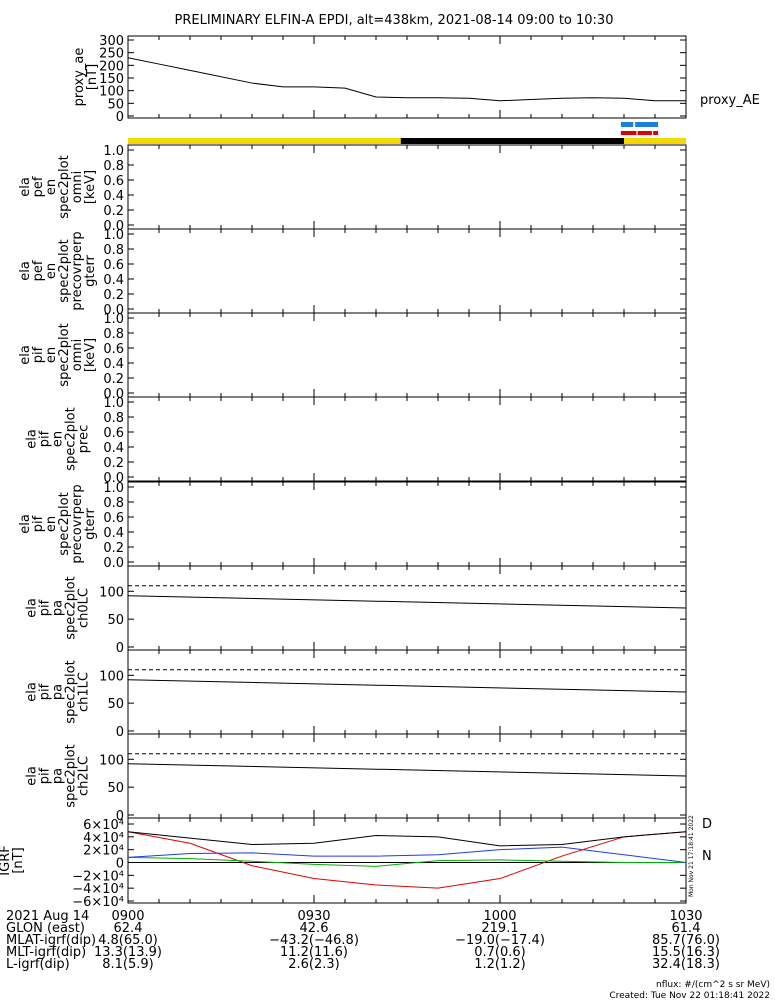 The image size is (775, 1000). What do you see at coordinates (499, 916) in the screenshot?
I see `footer-value: 1000` at bounding box center [499, 916].